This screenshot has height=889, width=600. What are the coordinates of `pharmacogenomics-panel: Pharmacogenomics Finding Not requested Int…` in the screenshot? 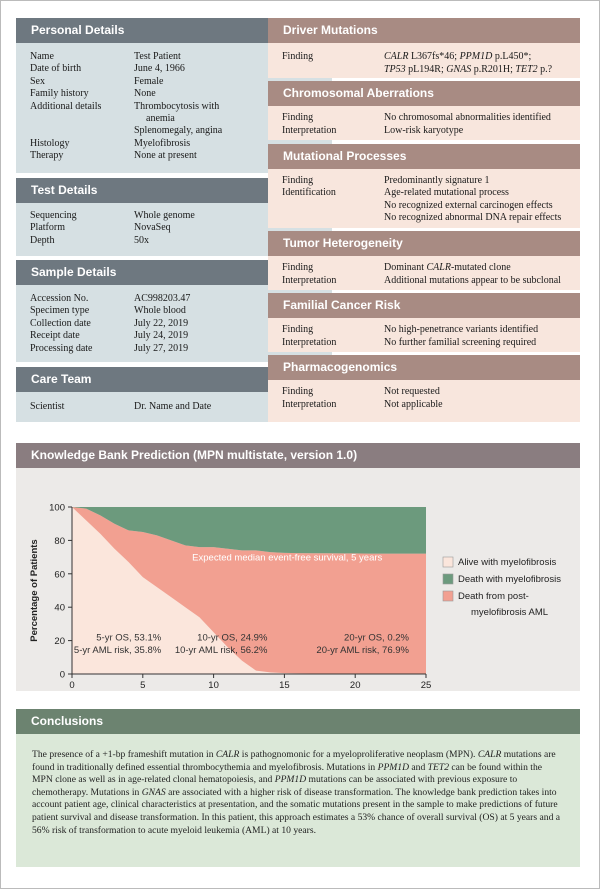 It's located at (424, 388).